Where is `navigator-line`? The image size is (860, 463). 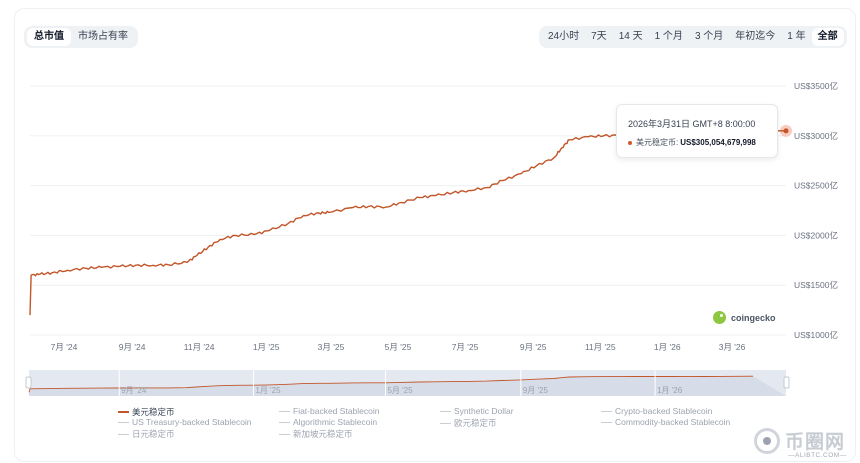
navigator-line is located at coordinates (391, 384).